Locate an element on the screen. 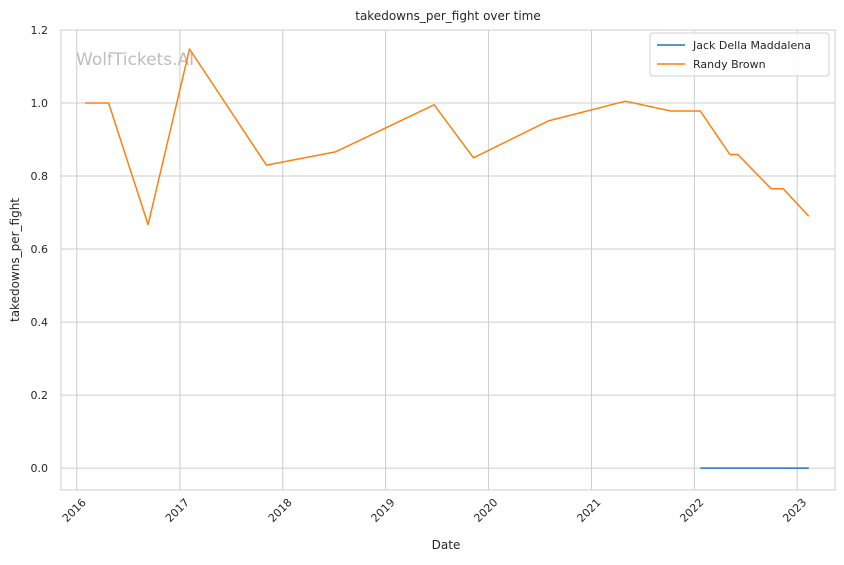 The image size is (844, 565). x-tick-label: 2020 is located at coordinates (485, 510).